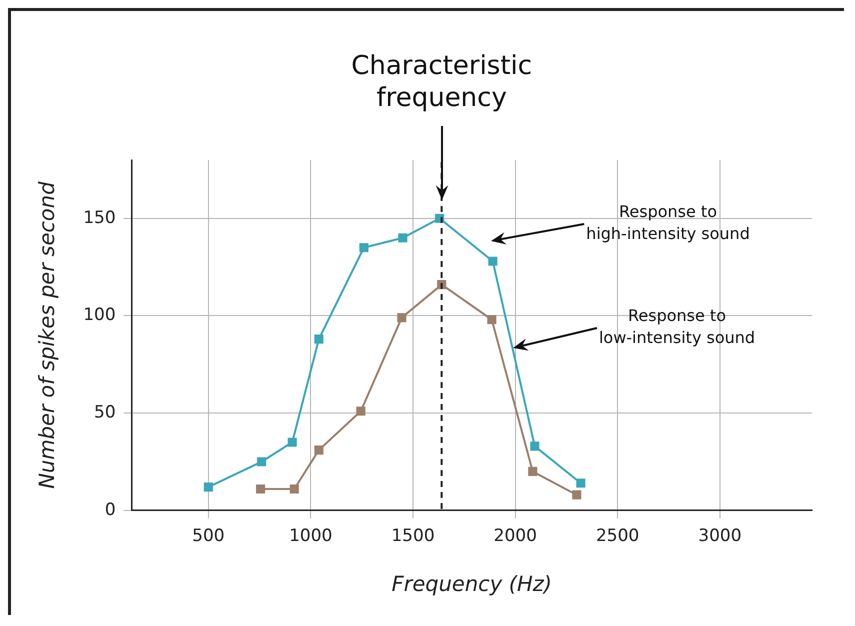 The image size is (855, 626). Describe the element at coordinates (208, 536) in the screenshot. I see `x-tick-label: 500` at that location.